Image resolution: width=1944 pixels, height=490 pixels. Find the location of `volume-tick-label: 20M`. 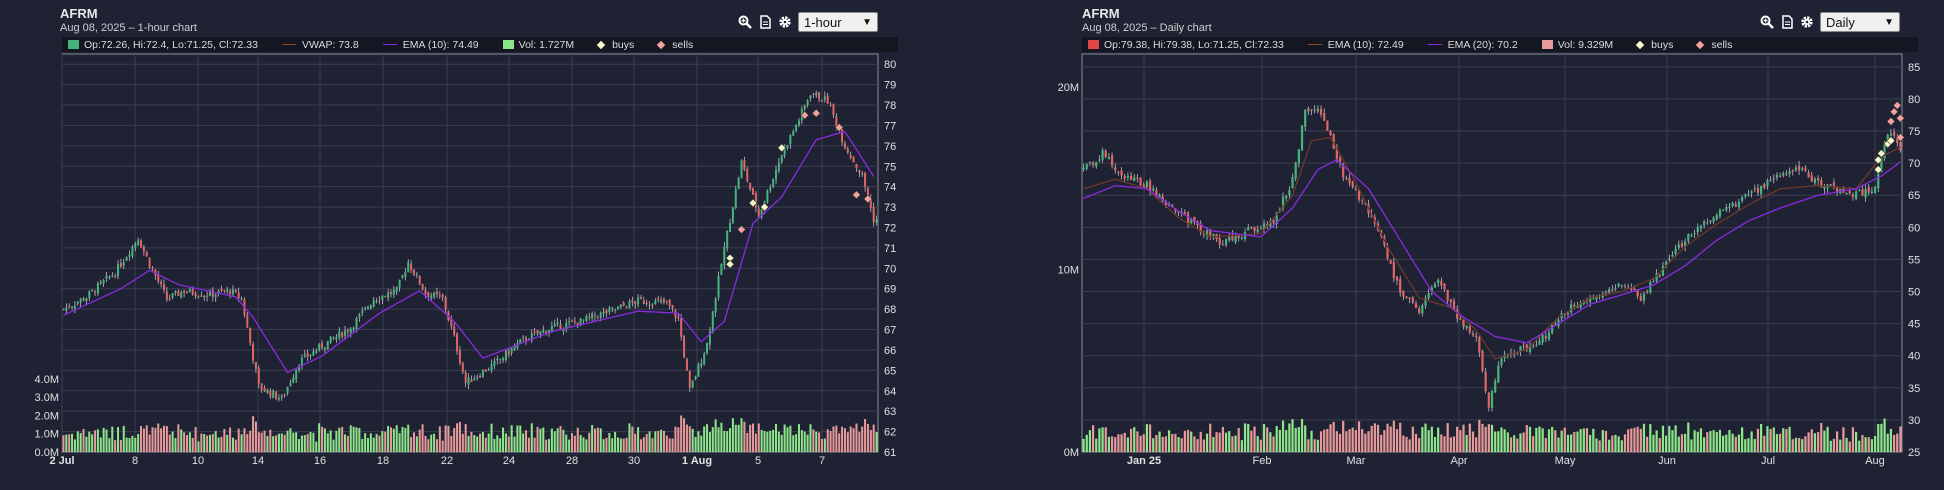

volume-tick-label: 20M is located at coordinates (1068, 88).